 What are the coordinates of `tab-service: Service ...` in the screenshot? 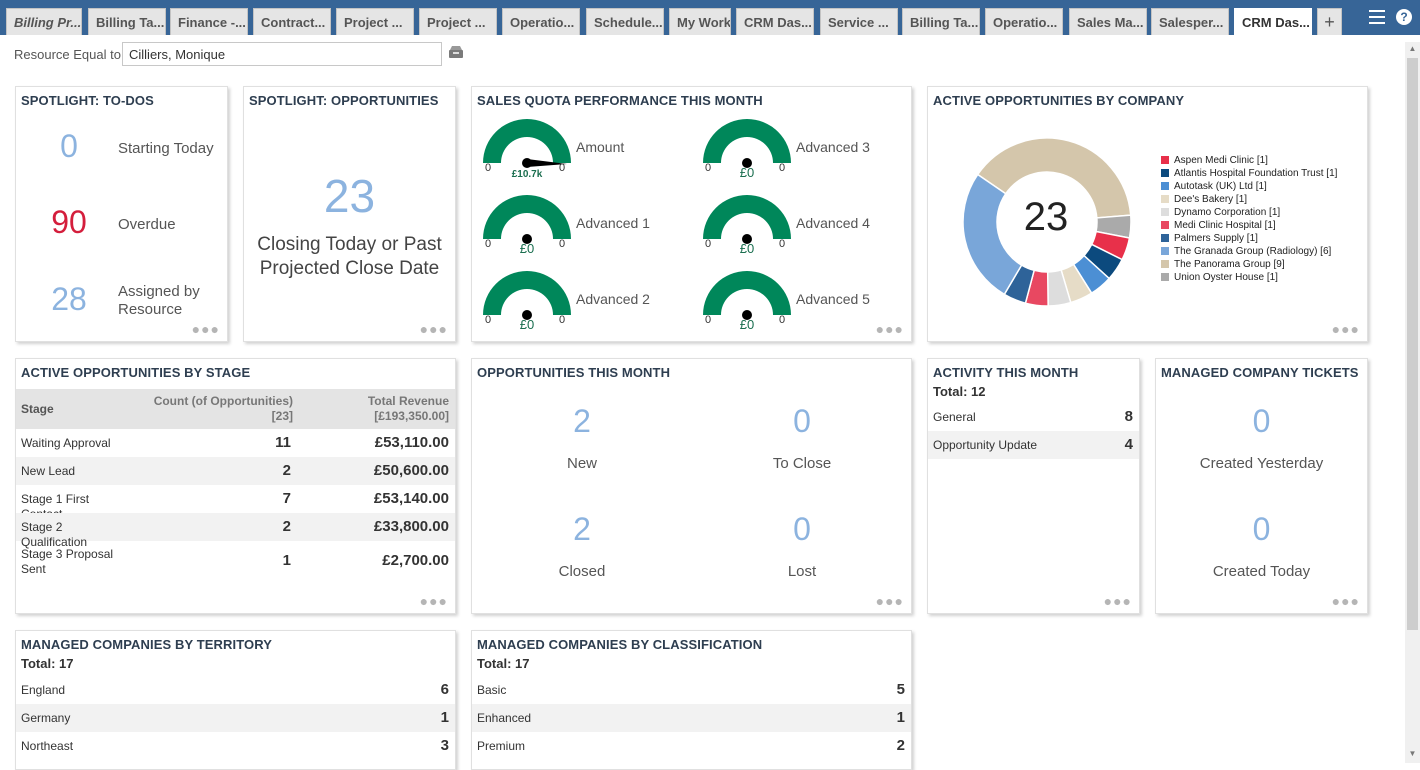 It's located at (859, 21).